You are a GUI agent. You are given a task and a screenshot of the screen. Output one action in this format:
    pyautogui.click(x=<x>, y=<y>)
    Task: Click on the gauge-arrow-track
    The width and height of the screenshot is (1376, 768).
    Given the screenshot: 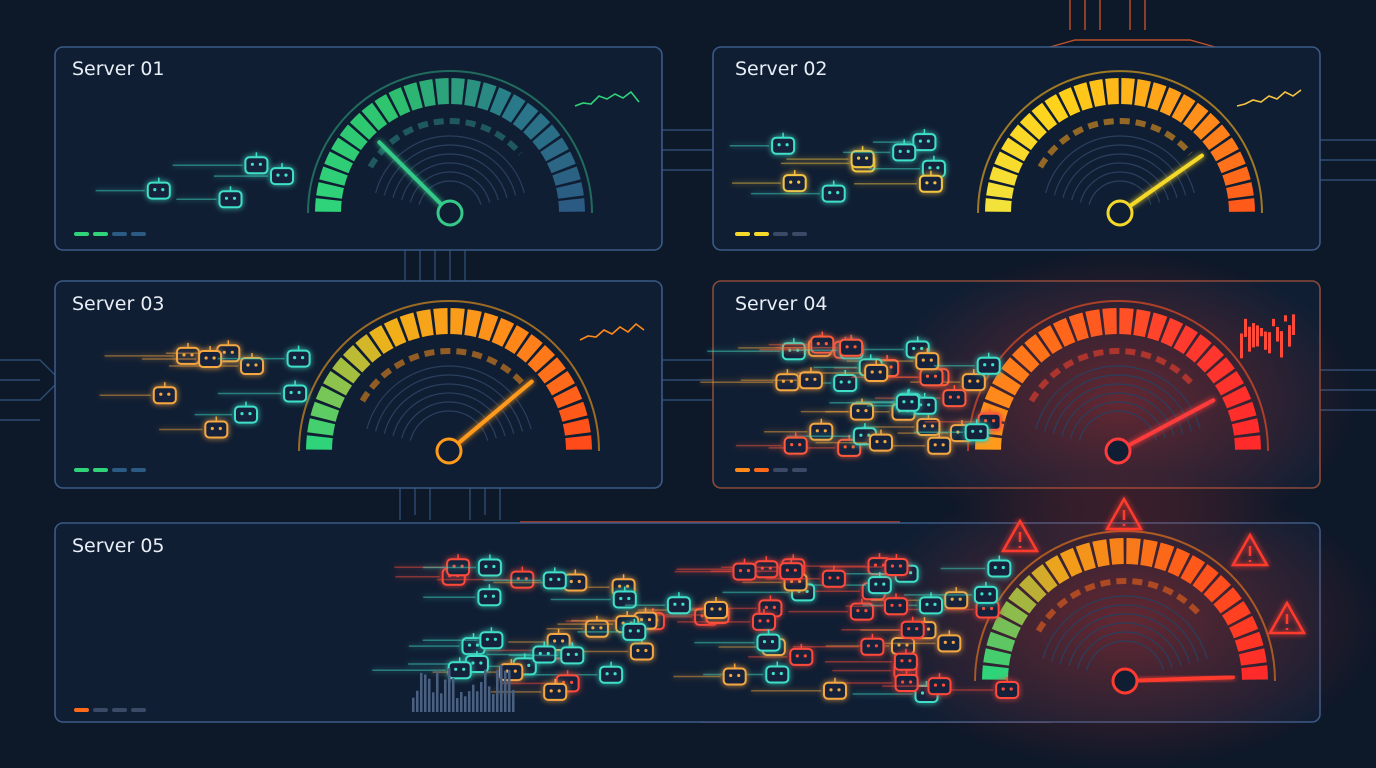 What is the action you would take?
    pyautogui.click(x=1119, y=605)
    